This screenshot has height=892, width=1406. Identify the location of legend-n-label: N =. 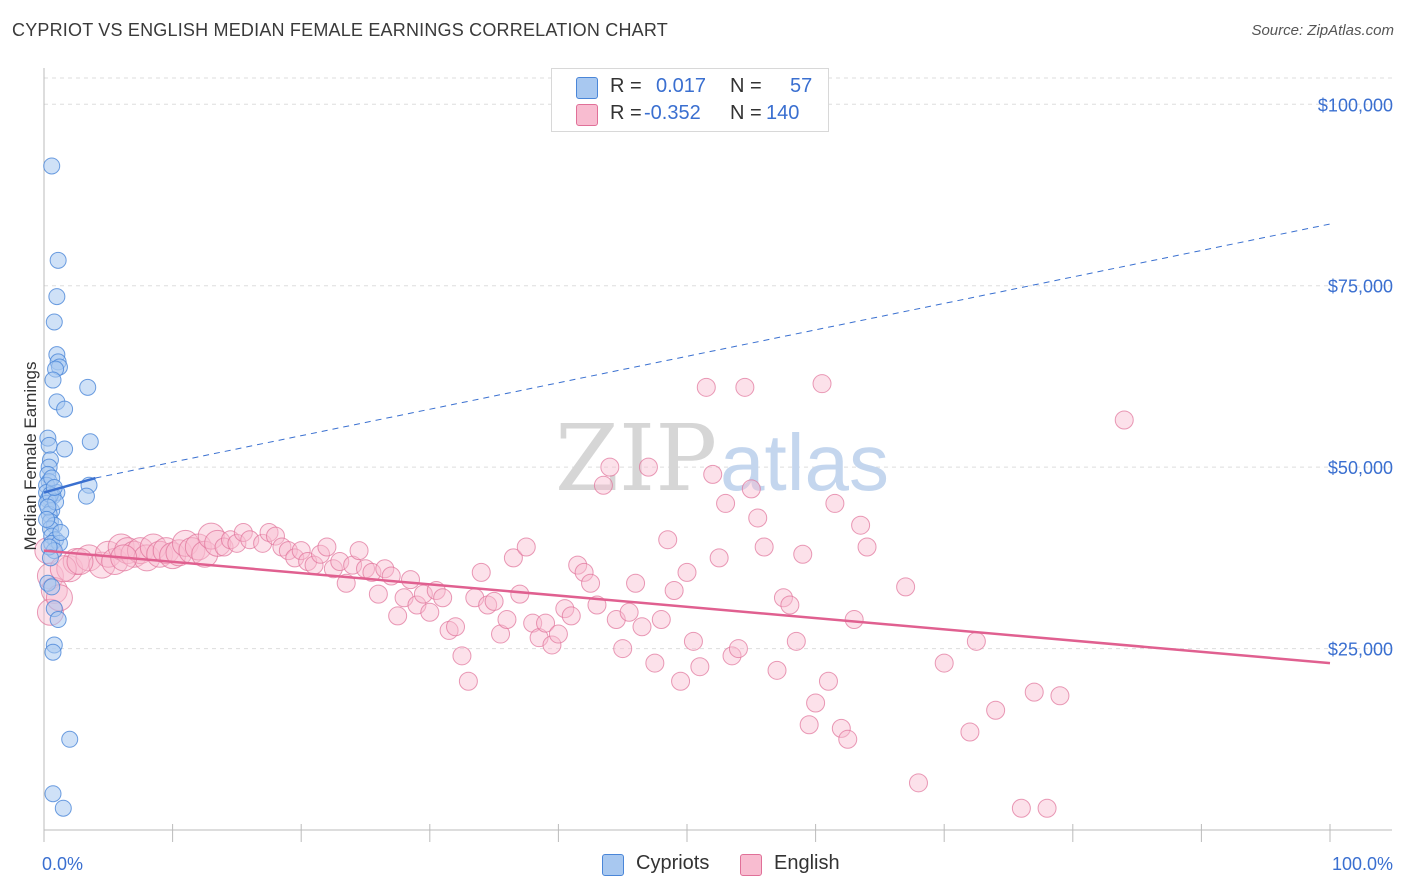
(746, 113).